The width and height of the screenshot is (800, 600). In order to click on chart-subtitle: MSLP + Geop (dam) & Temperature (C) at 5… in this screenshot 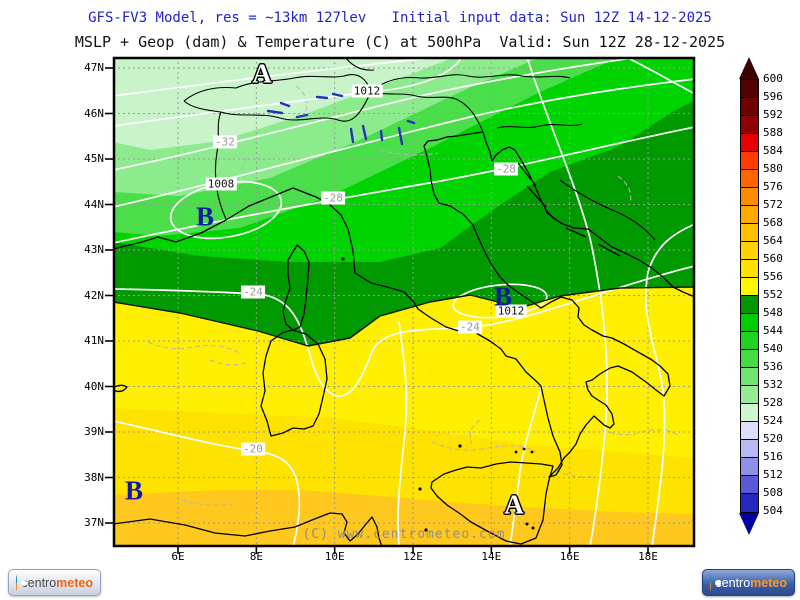, I will do `click(400, 42)`.